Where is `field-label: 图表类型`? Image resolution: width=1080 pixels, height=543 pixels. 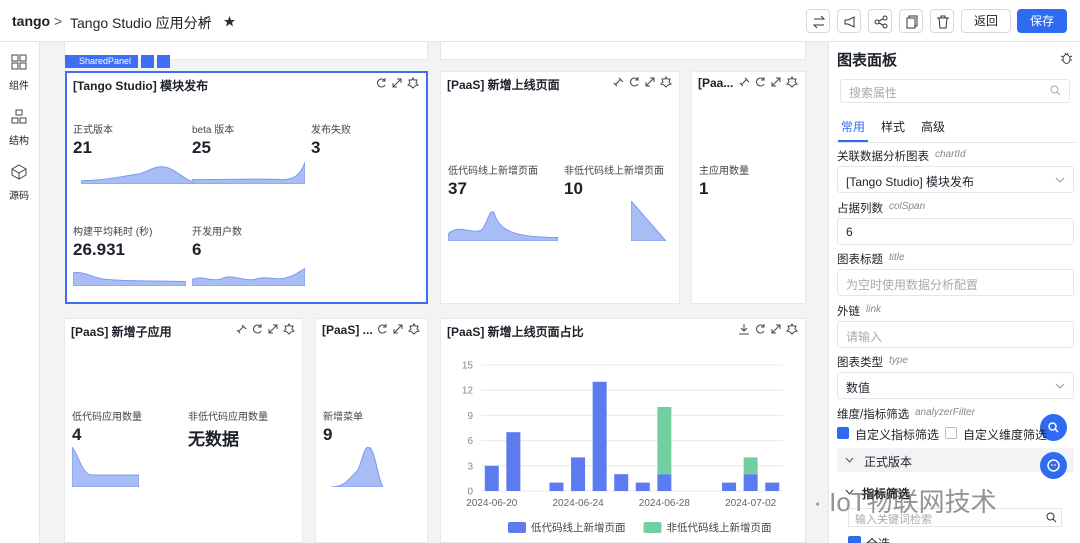
field-label: 图表类型 is located at coordinates (860, 363).